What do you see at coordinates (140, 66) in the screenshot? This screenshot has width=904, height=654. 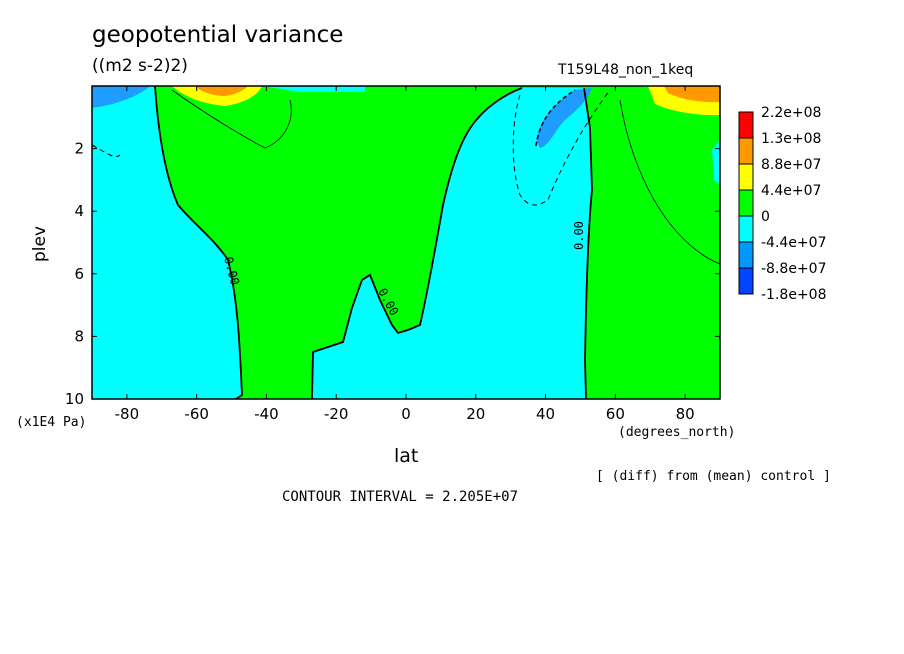 I see `chart-units: ((m2 s-2)2)` at bounding box center [140, 66].